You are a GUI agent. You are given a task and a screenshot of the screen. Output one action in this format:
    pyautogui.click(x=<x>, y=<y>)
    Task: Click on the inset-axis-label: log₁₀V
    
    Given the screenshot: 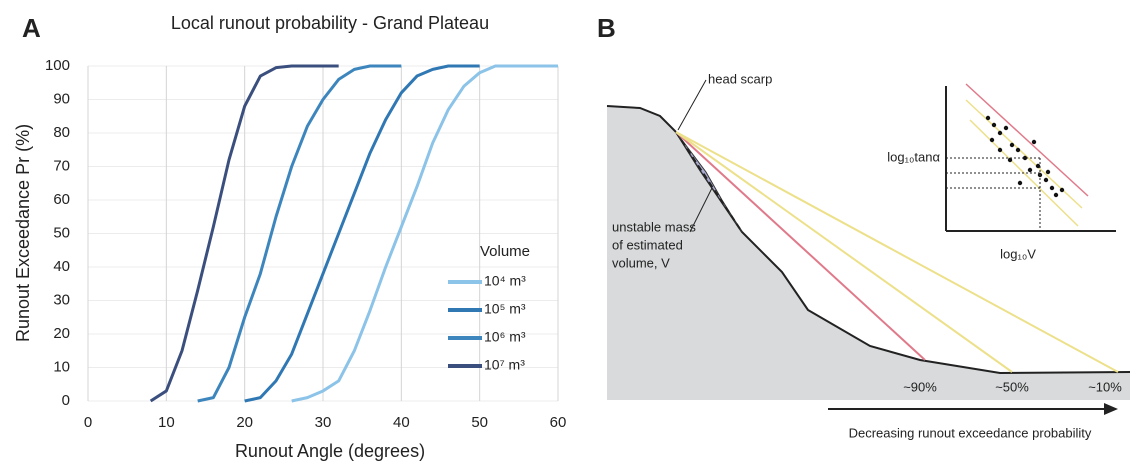 What is the action you would take?
    pyautogui.click(x=1018, y=253)
    